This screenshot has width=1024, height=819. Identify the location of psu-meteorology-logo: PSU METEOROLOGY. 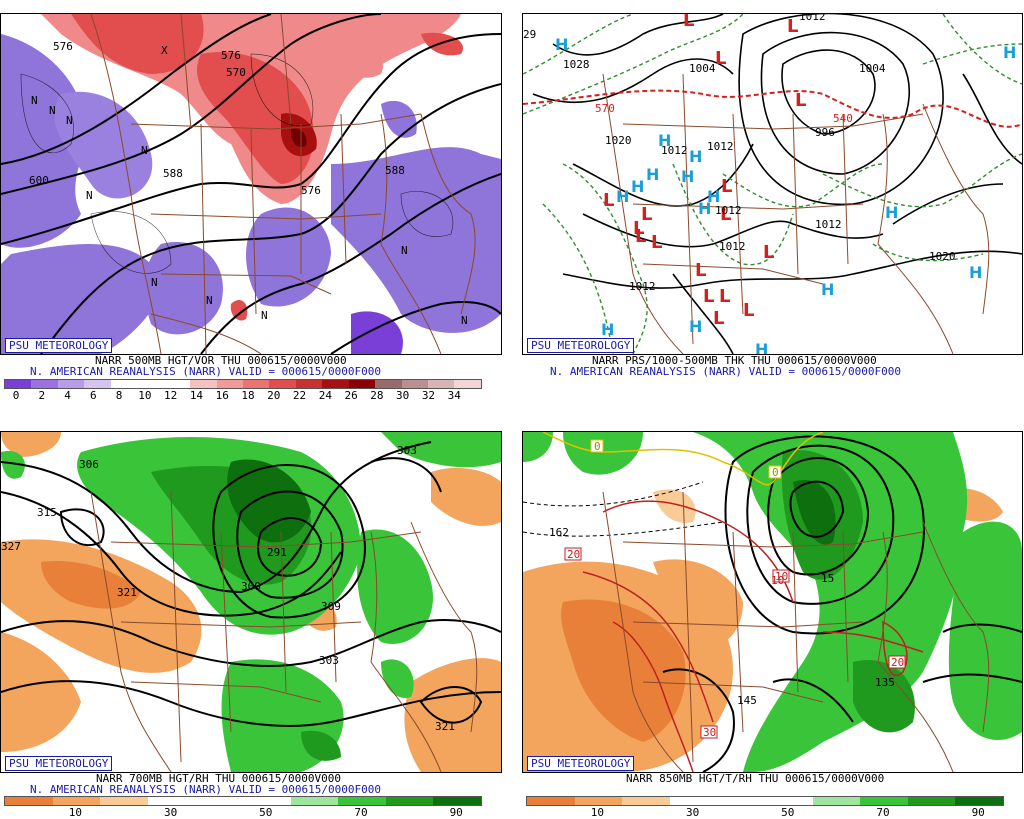
(581, 763).